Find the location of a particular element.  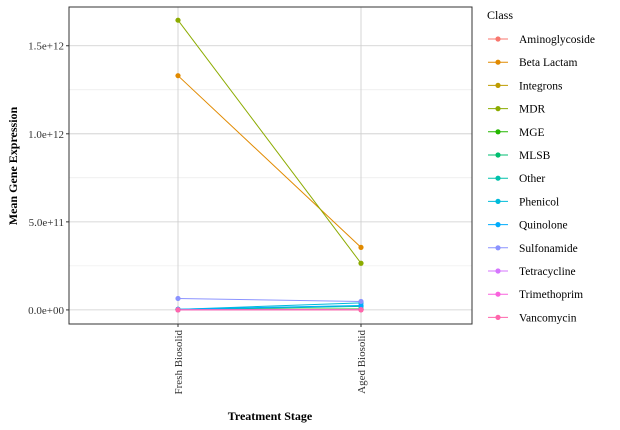

legend-label: Aminoglycoside is located at coordinates (557, 40).